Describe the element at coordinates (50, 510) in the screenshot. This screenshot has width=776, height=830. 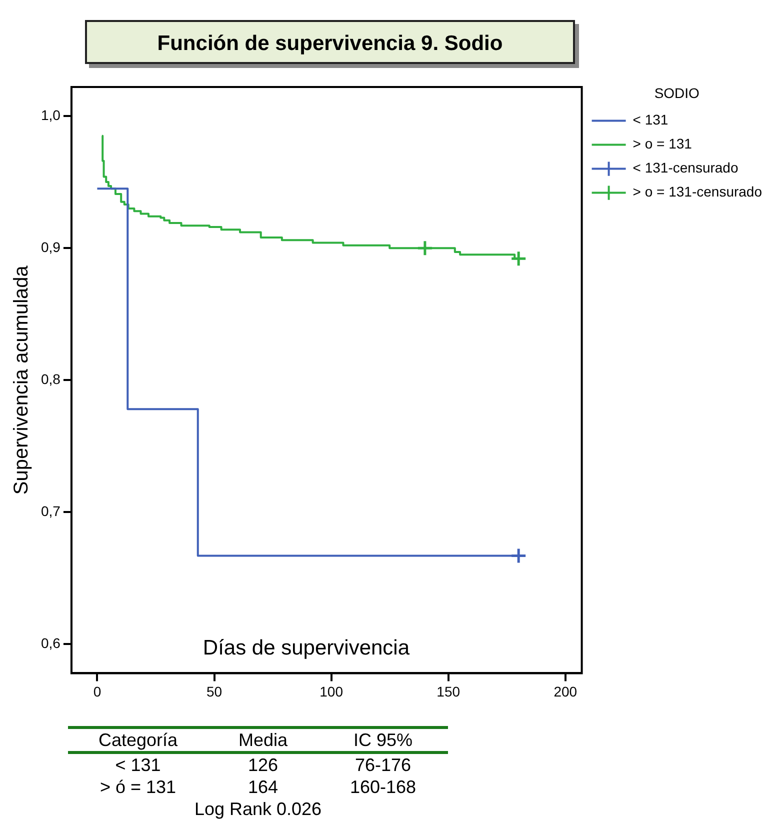
I see `y-tick-label: 0,7` at that location.